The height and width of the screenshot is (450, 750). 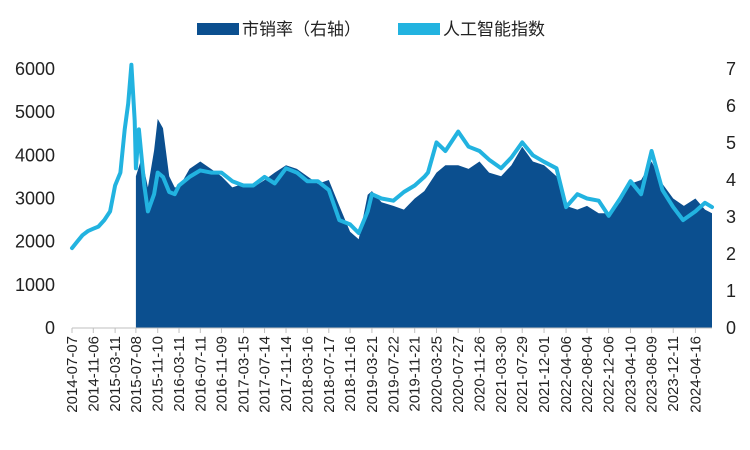 I want to click on x-tick-label: 2015-11-10, so click(x=158, y=374).